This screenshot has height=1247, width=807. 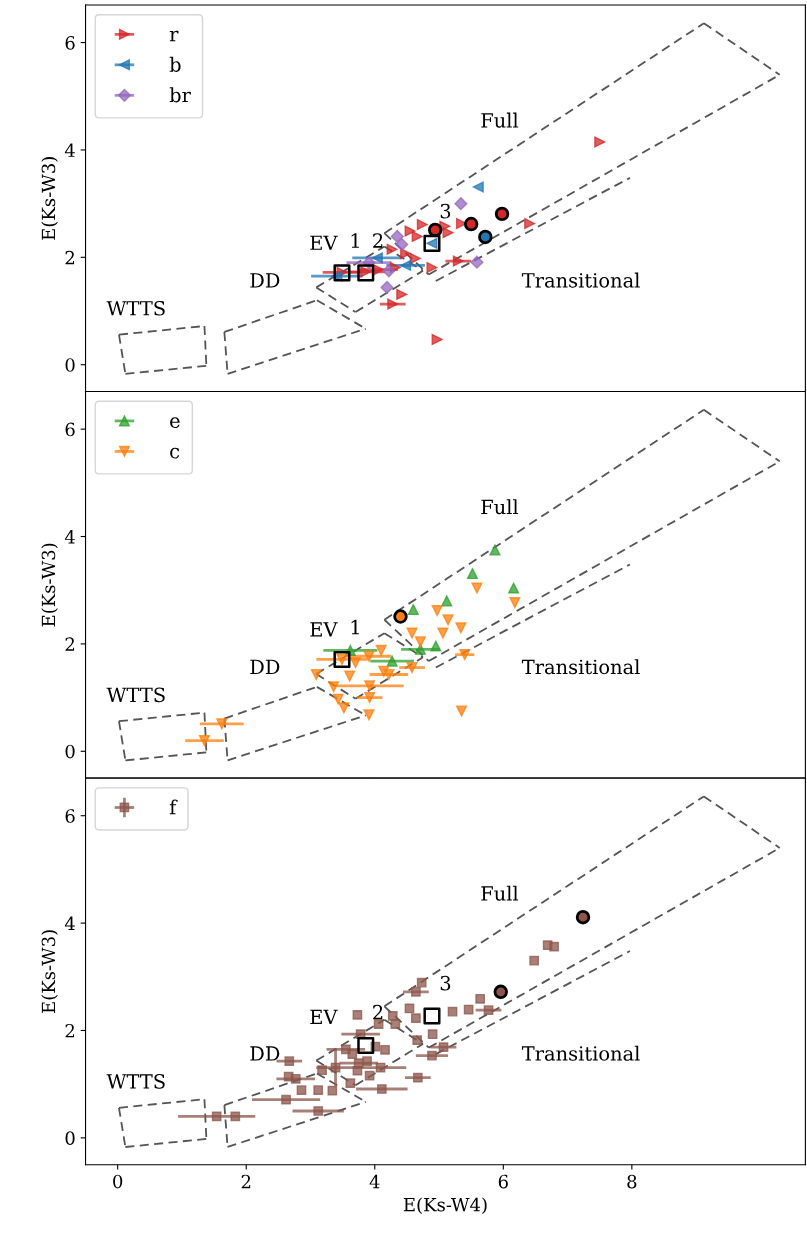 What do you see at coordinates (173, 807) in the screenshot?
I see `legend-label: f` at bounding box center [173, 807].